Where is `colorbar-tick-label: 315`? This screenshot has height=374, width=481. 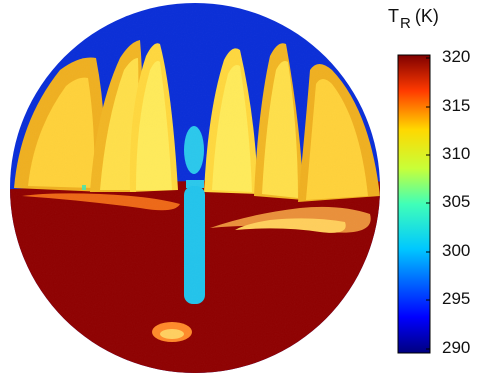
colorbar-tick-label: 315 is located at coordinates (456, 105).